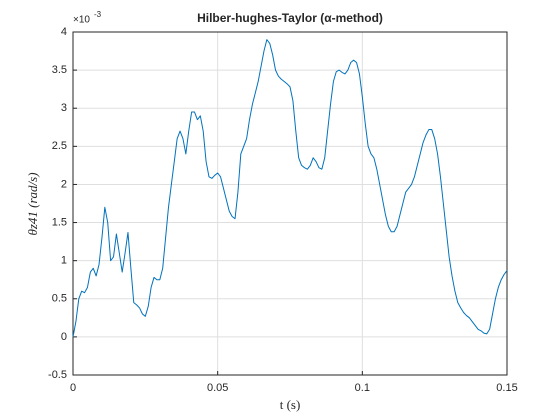  Describe the element at coordinates (217, 388) in the screenshot. I see `x-tick-label: 0.05` at that location.